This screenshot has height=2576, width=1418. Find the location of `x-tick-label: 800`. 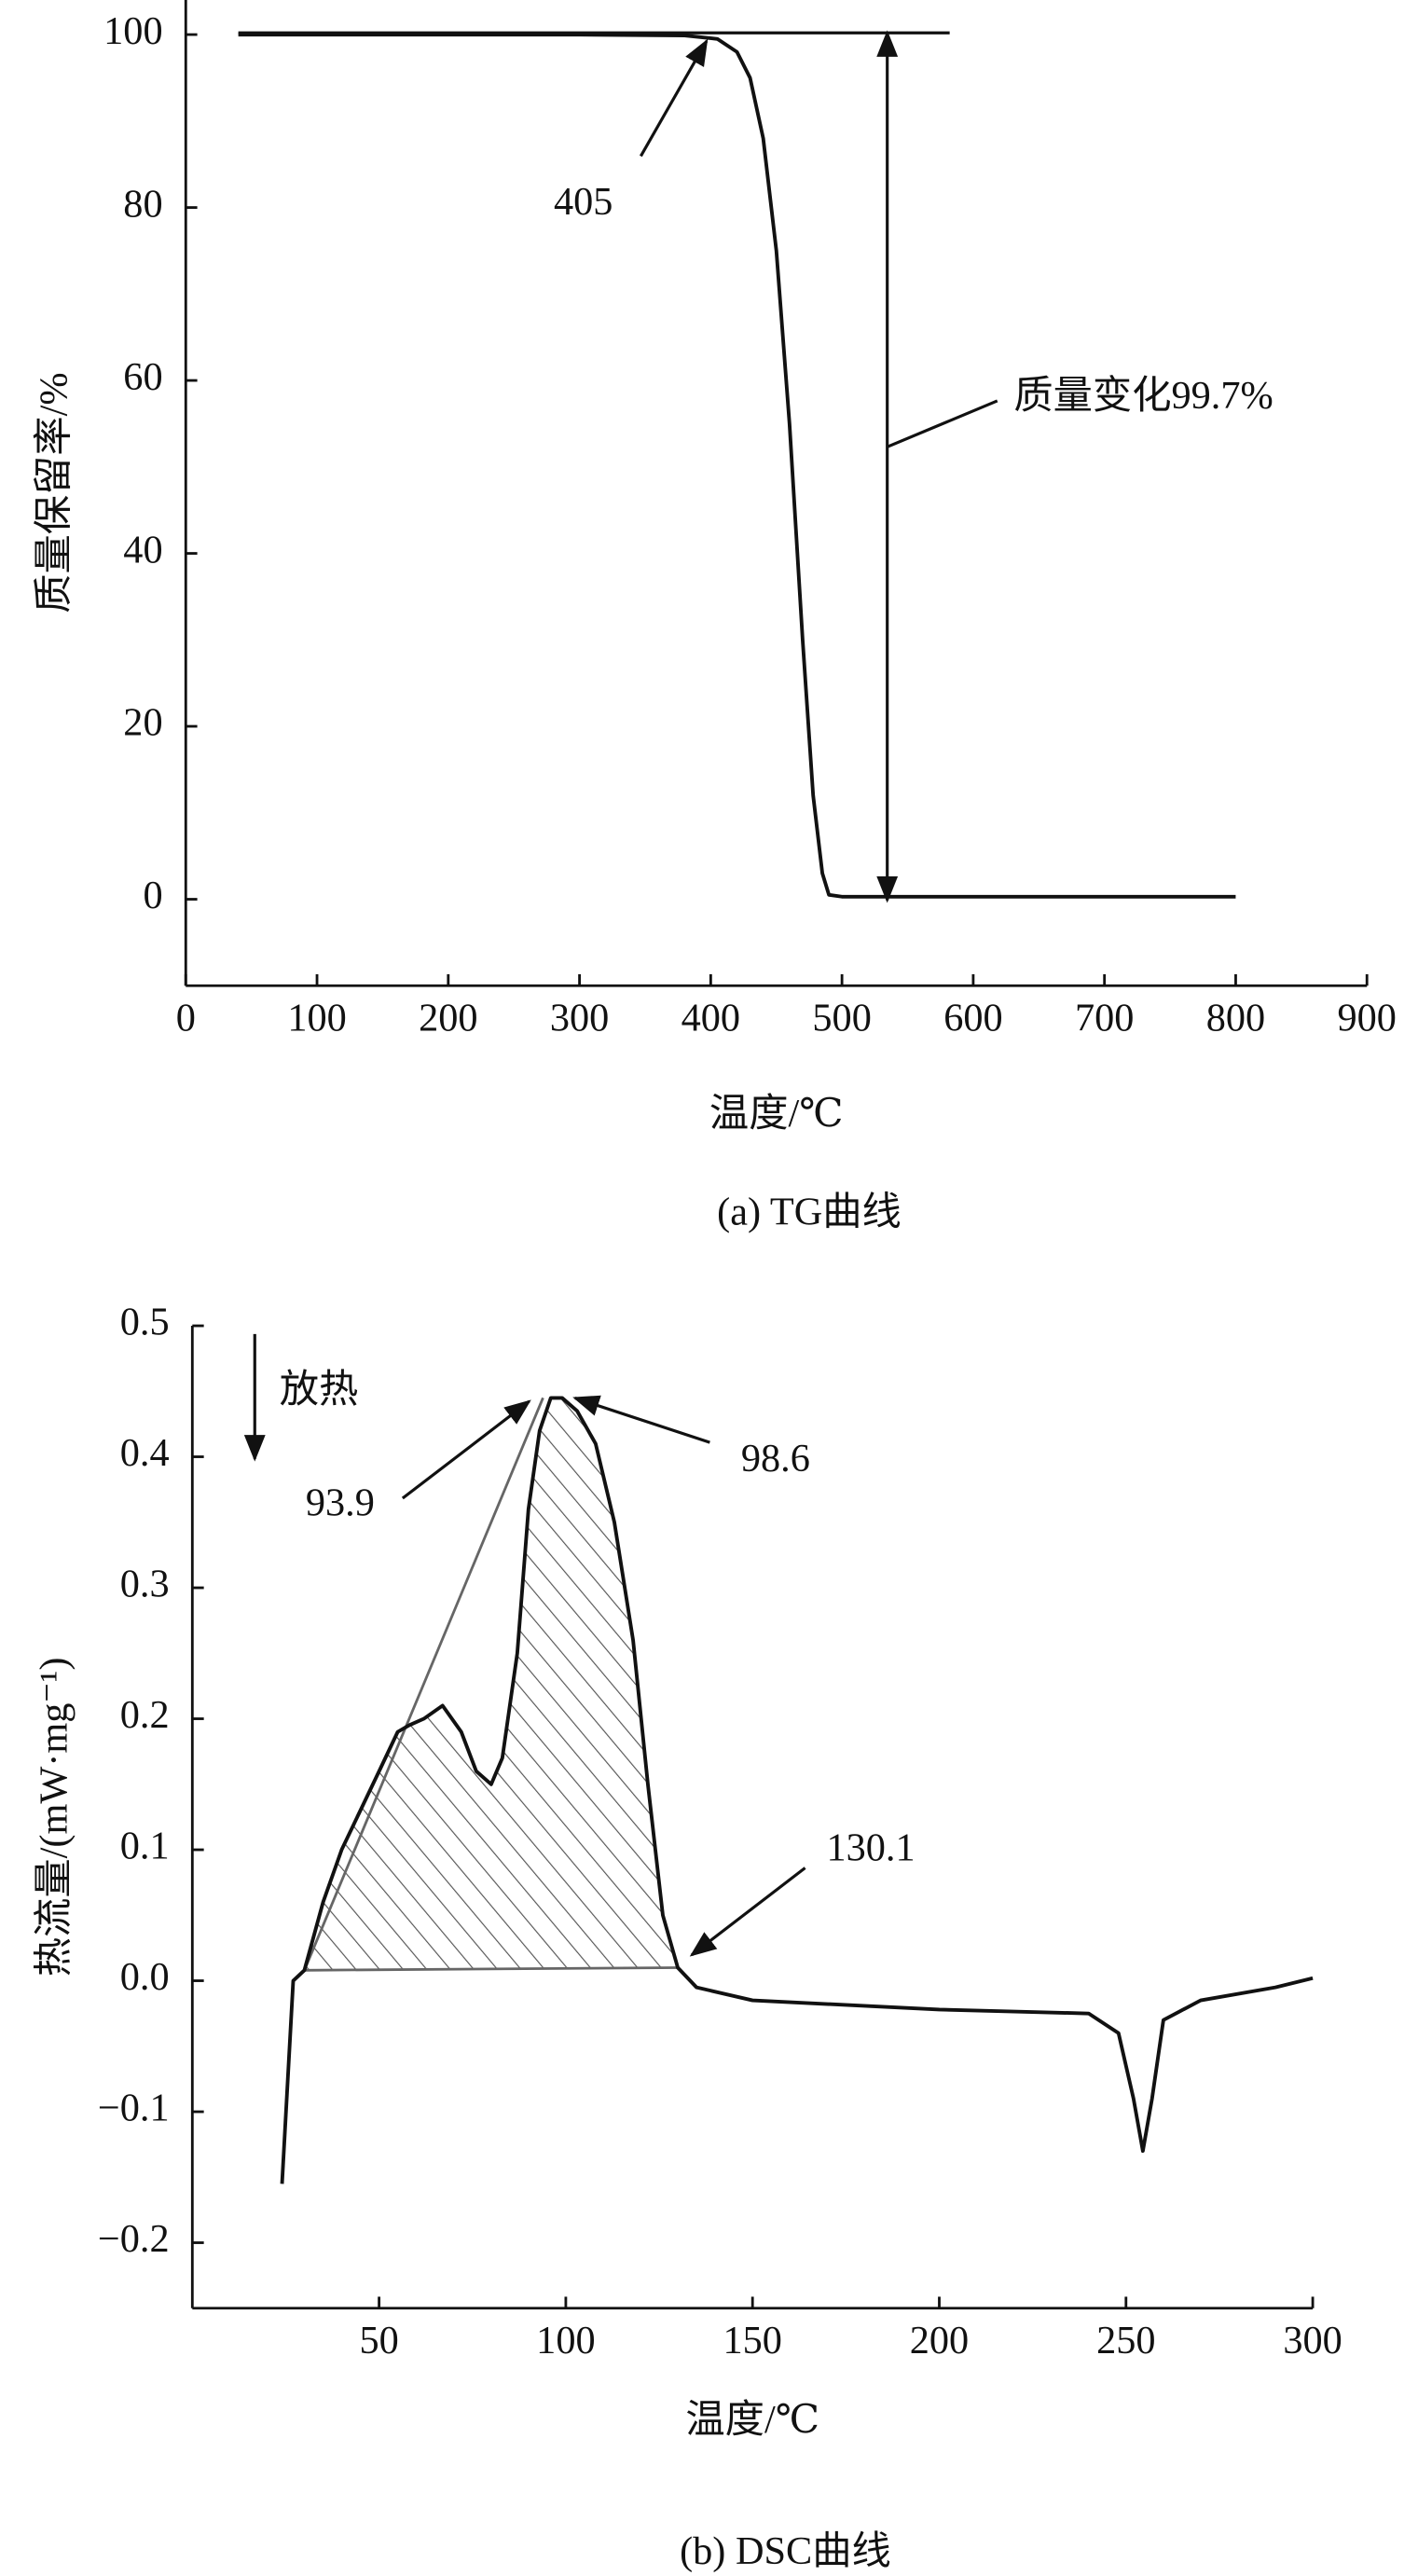

x-tick-label: 800 is located at coordinates (1235, 1019).